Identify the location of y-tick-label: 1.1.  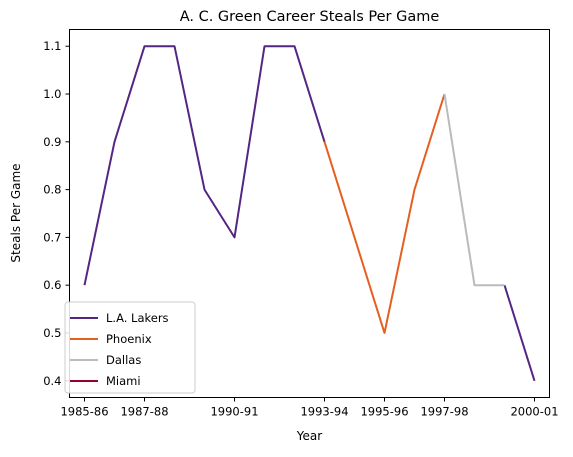
(52, 46).